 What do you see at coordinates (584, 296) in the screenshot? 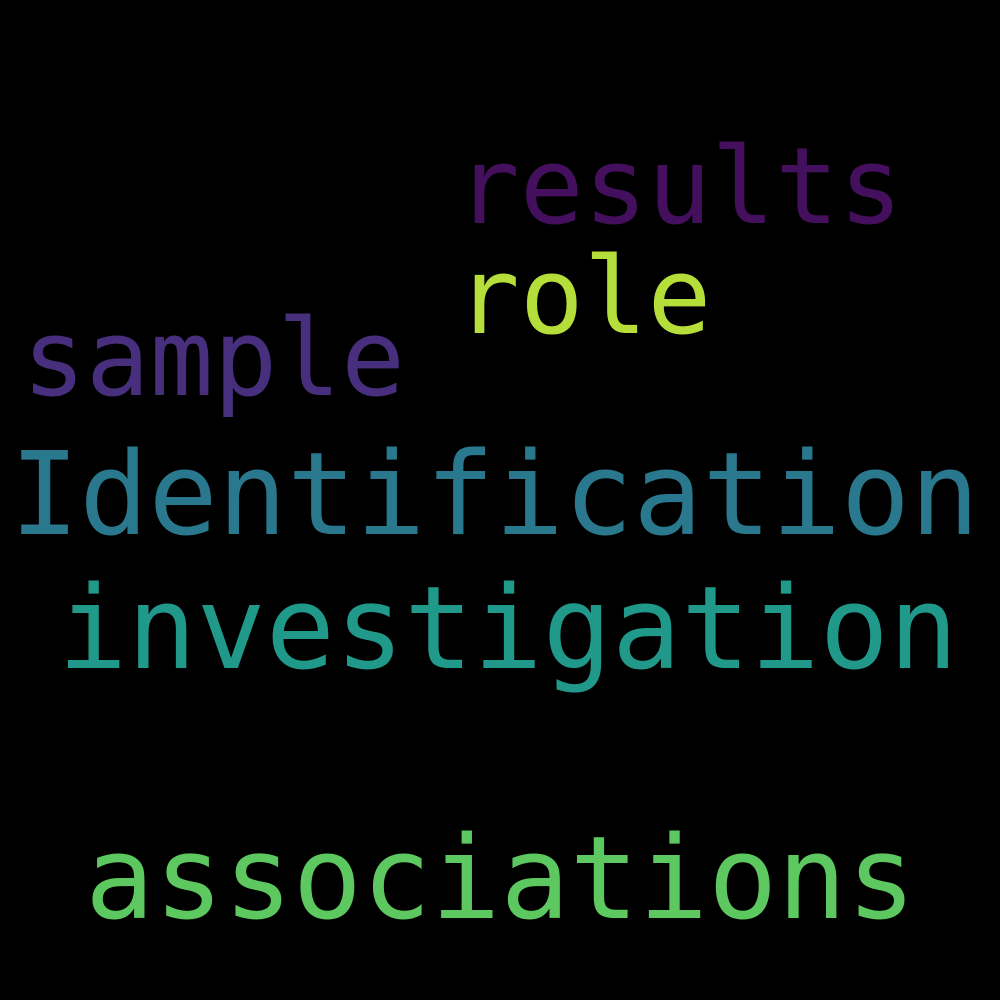
I see `word-role: role` at bounding box center [584, 296].